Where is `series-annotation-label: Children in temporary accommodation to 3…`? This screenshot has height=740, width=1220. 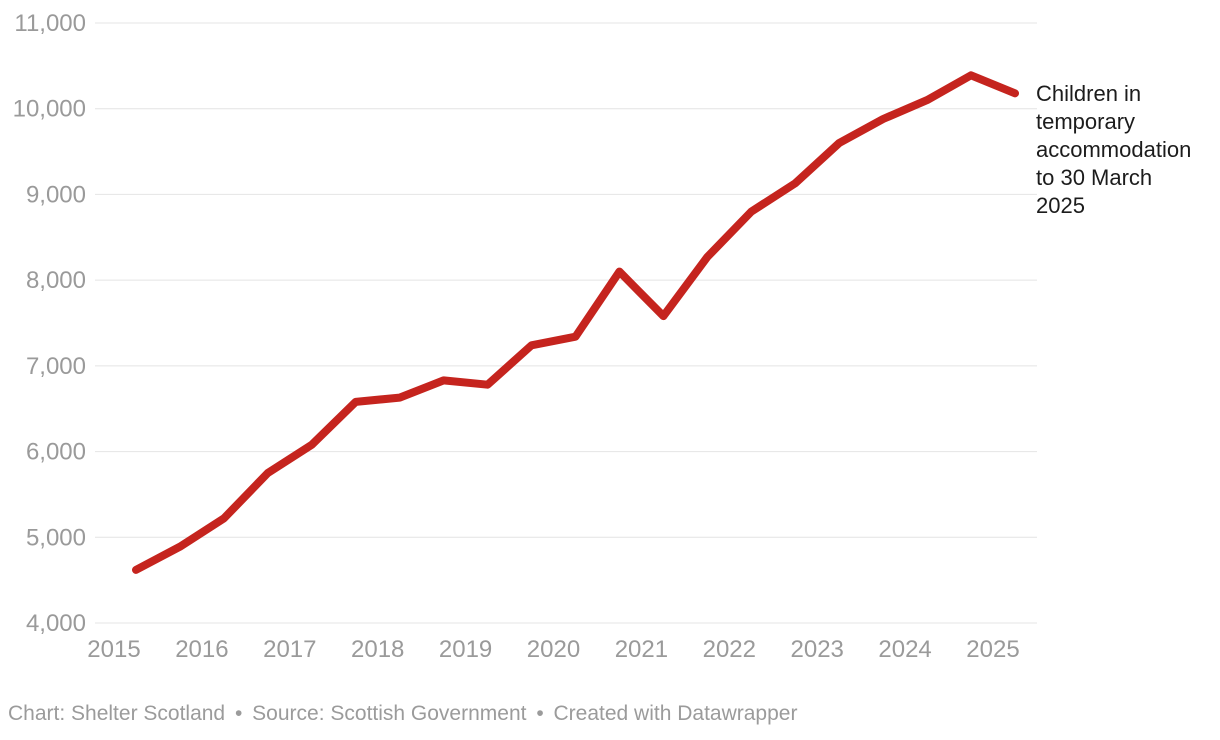 series-annotation-label: Children in temporary accommodation to 3… is located at coordinates (1114, 149).